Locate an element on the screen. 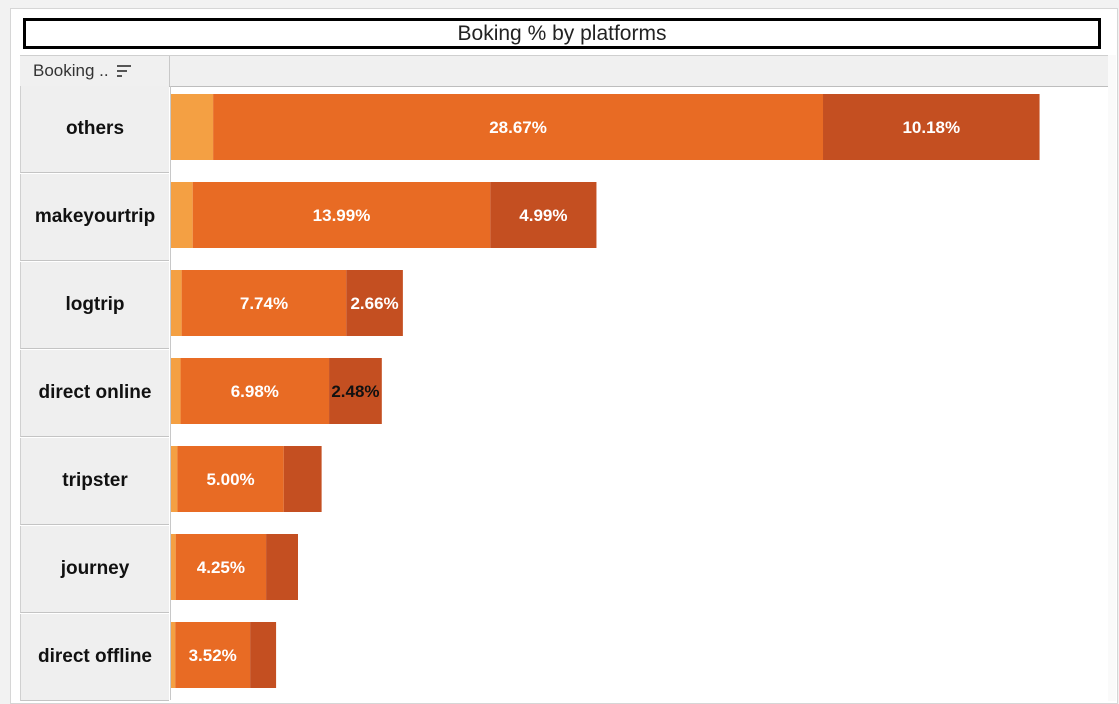 The image size is (1119, 704). chart-title: Boking % by platforms is located at coordinates (562, 33).